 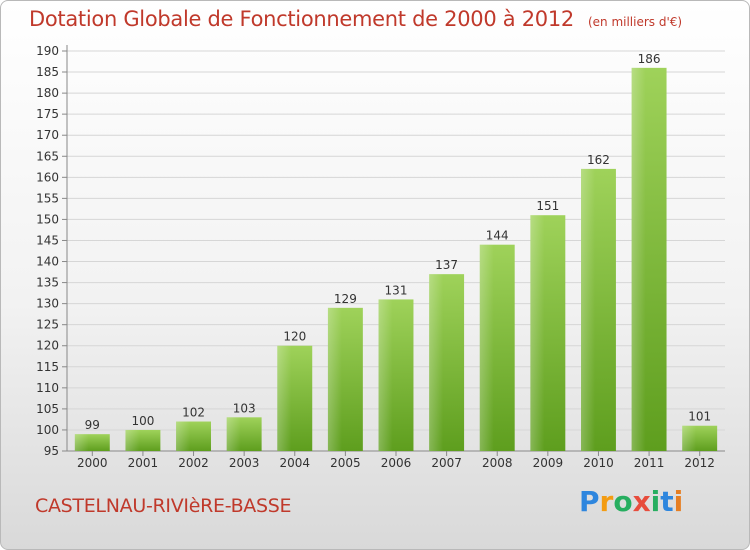 I want to click on x-tick-label: 2003, so click(x=244, y=463).